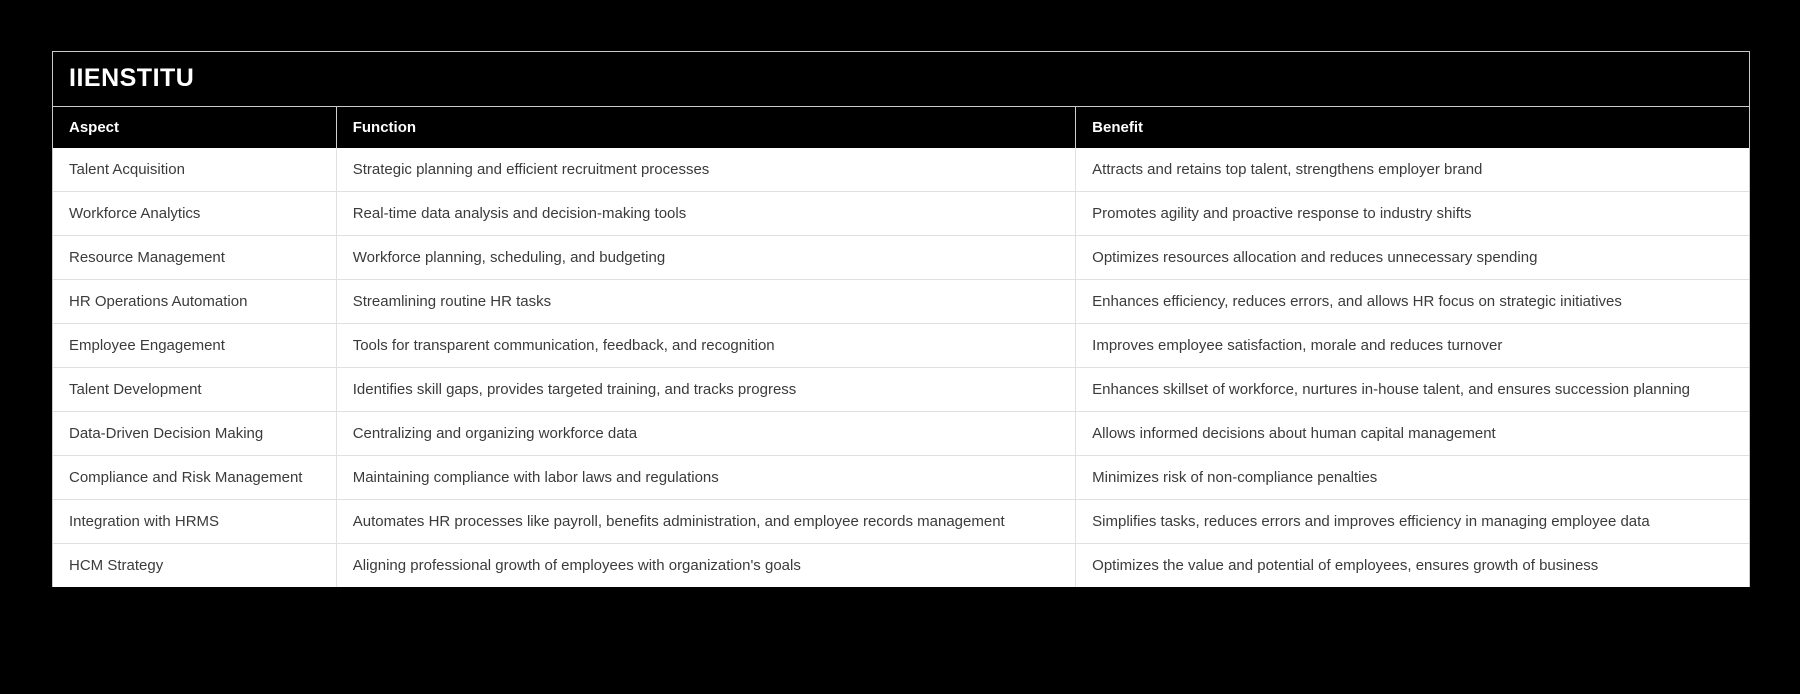  Describe the element at coordinates (705, 127) in the screenshot. I see `column-header-function: Function` at that location.